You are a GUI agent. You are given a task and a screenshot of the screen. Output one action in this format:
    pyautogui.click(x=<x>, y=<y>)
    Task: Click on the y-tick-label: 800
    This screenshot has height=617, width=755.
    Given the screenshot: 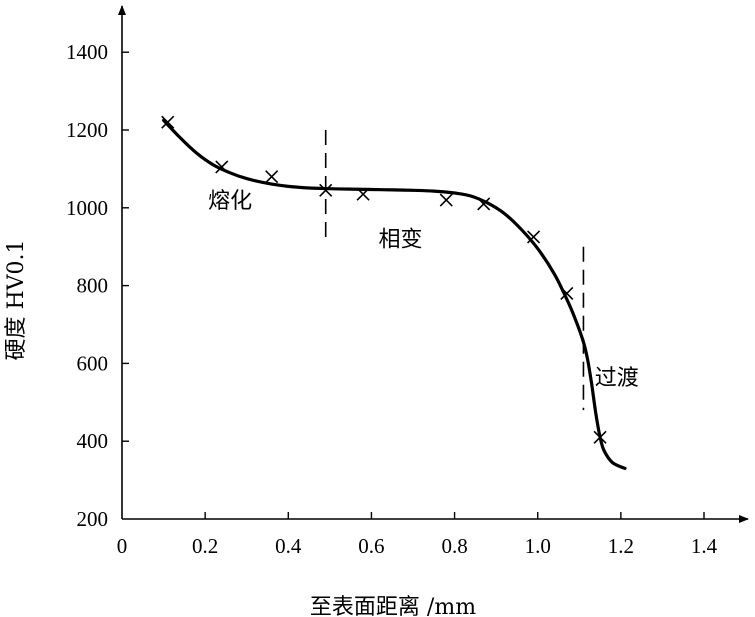 What is the action you would take?
    pyautogui.click(x=93, y=286)
    